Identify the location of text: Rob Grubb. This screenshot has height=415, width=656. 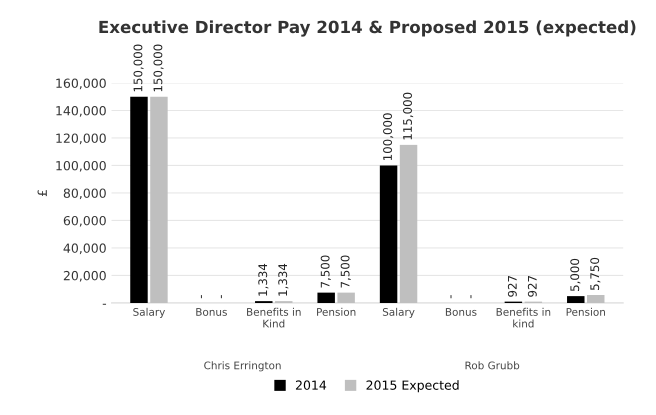
(493, 365).